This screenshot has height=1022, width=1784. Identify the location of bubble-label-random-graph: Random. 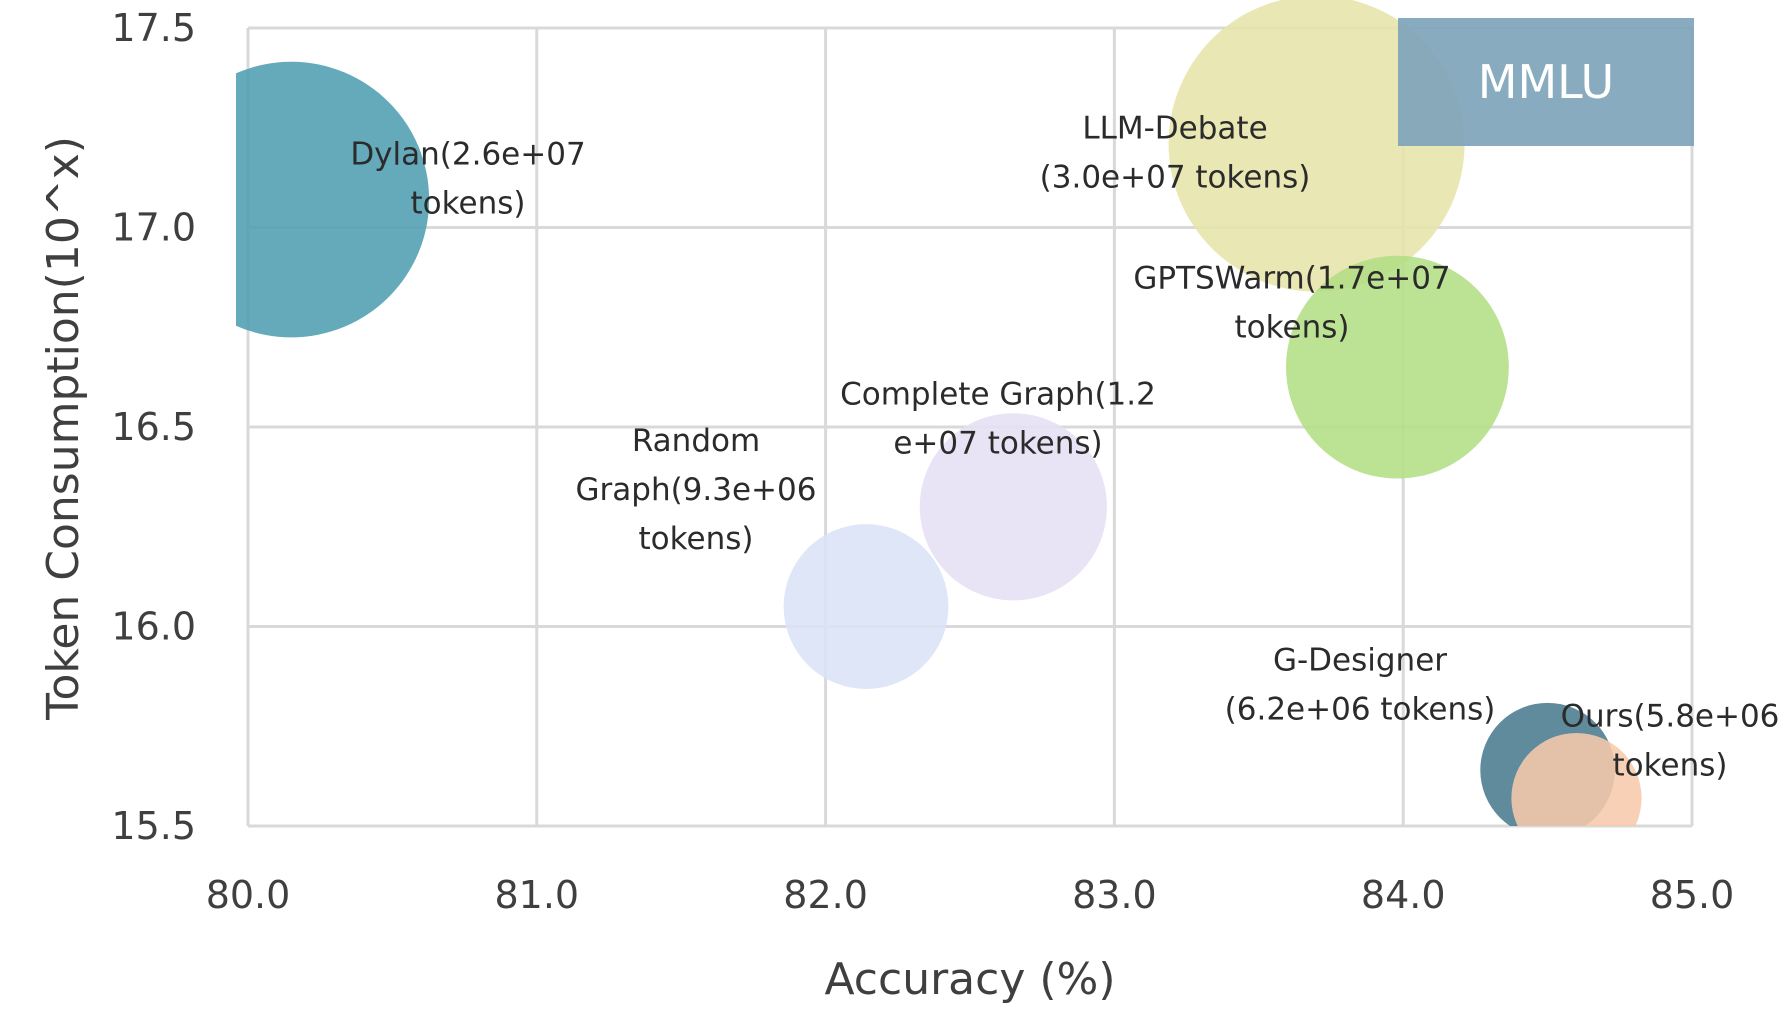
(696, 441).